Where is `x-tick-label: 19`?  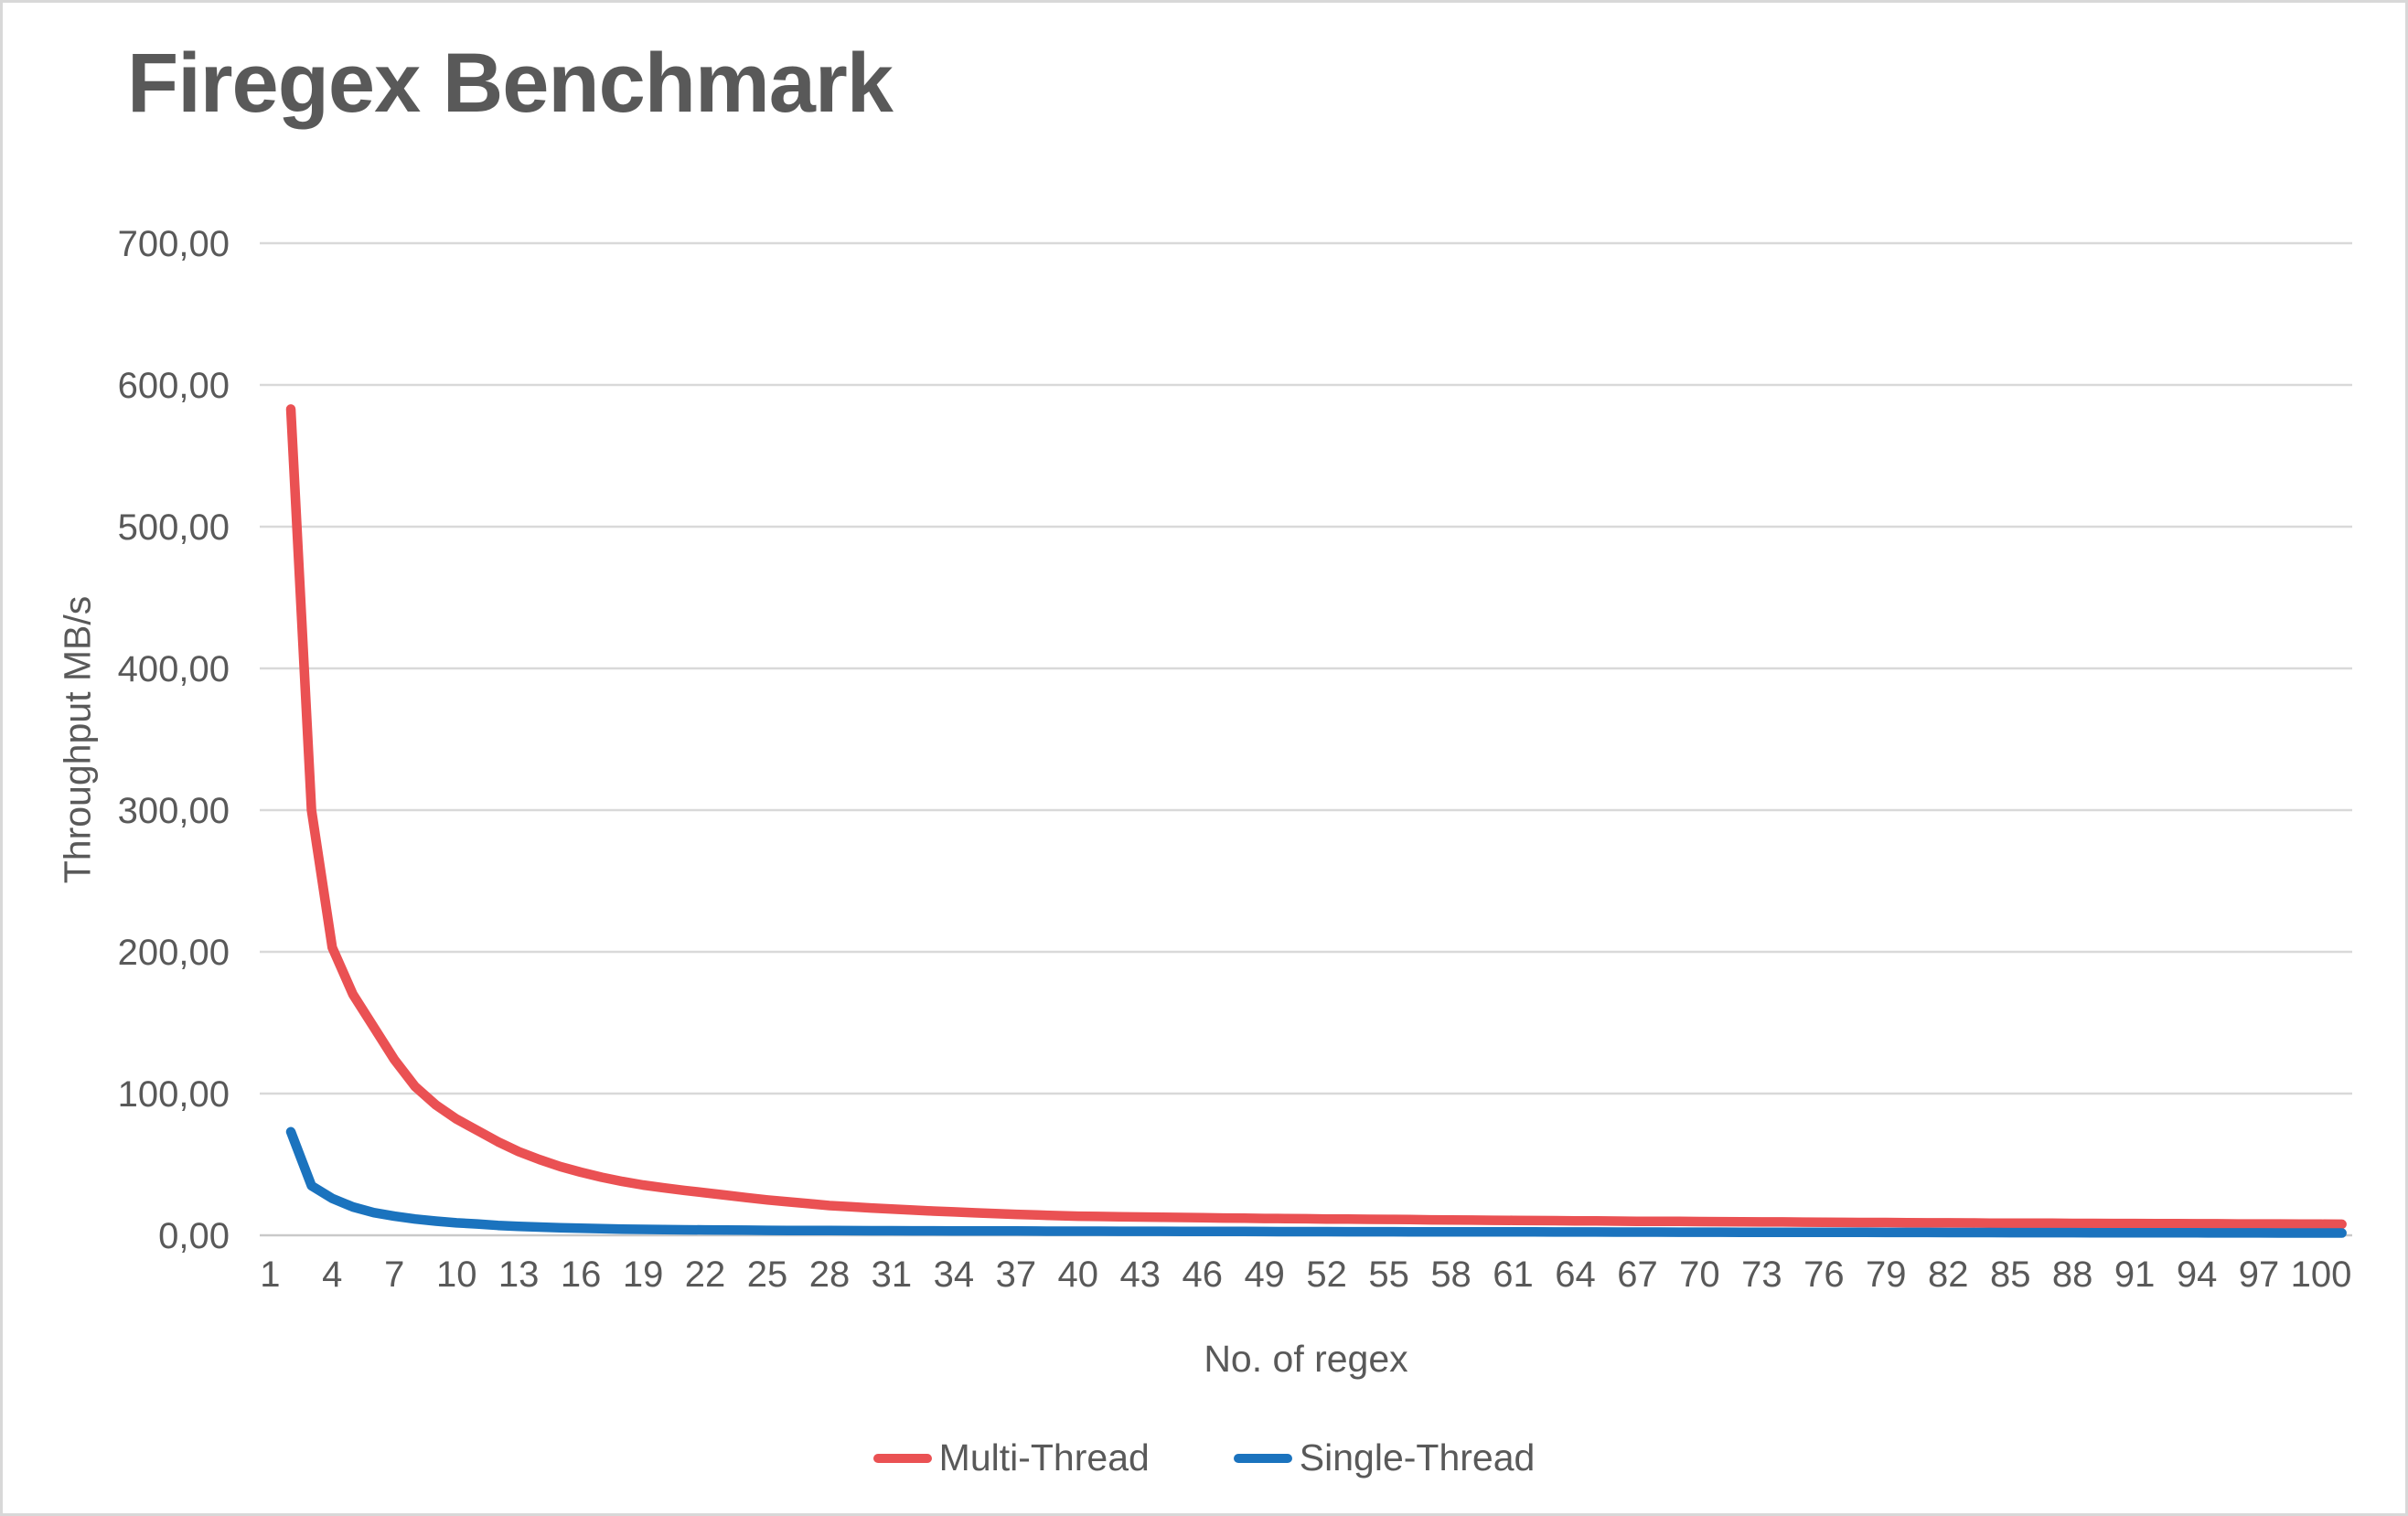 x-tick-label: 19 is located at coordinates (643, 1275).